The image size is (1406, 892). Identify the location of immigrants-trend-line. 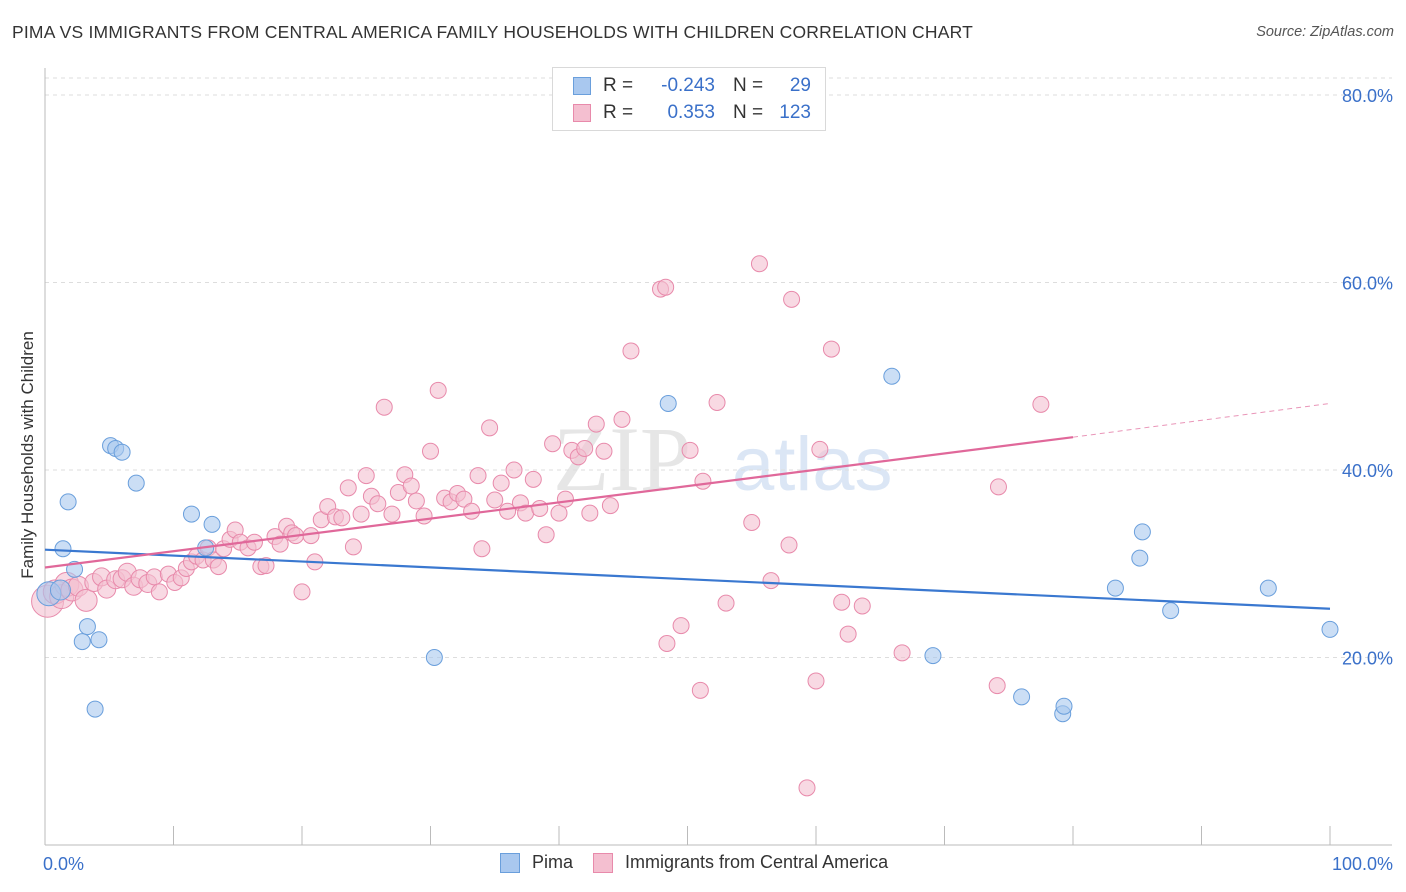
(559, 502).